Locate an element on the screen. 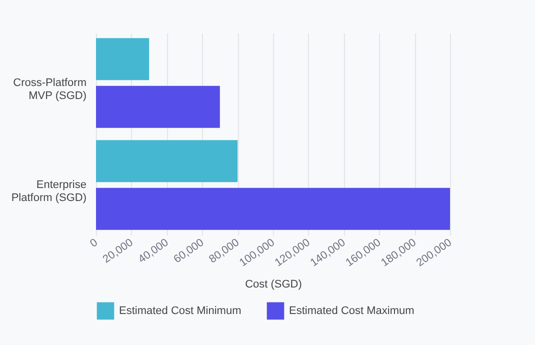  legend-label: Estimated Cost Maximum is located at coordinates (351, 310).